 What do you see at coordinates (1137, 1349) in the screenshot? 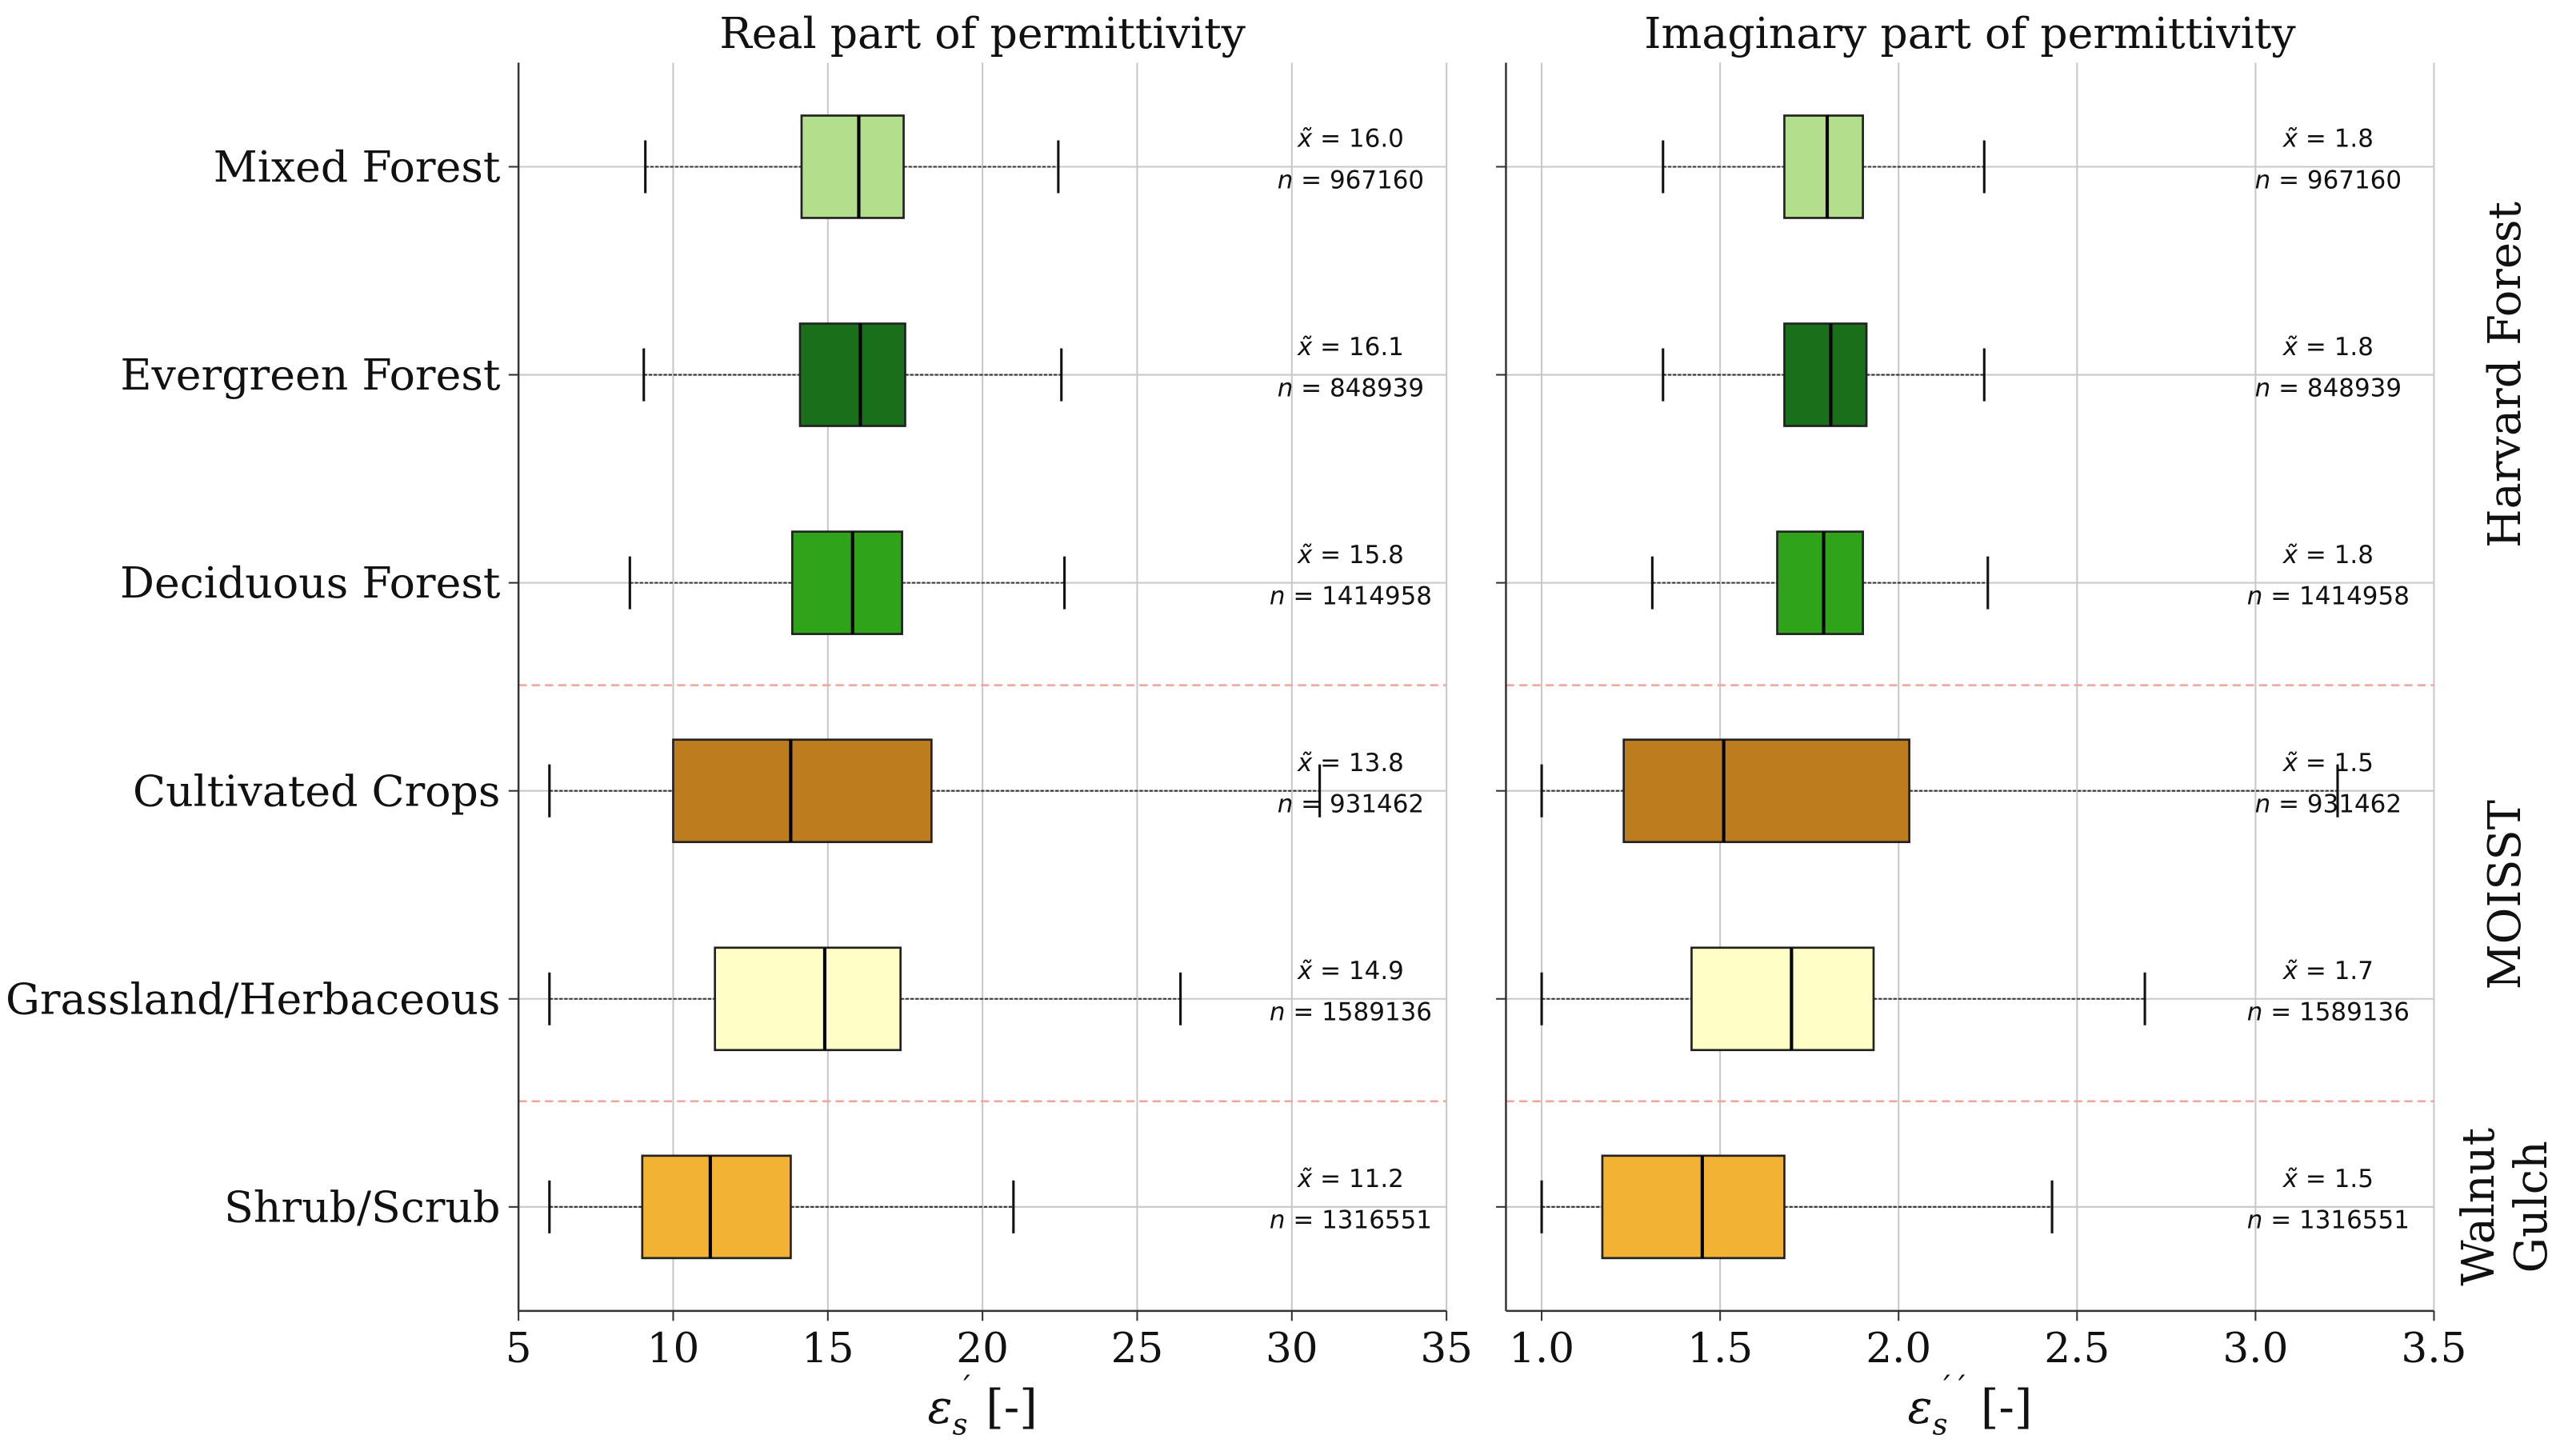
I see `x-tick-label: 25` at bounding box center [1137, 1349].